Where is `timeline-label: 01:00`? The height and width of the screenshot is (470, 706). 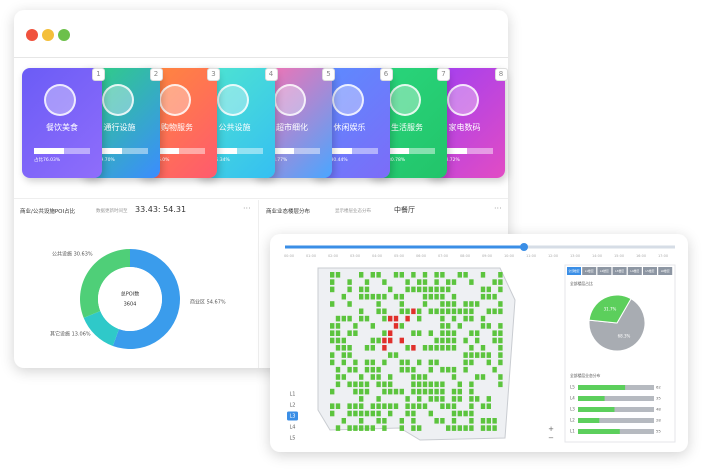
timeline-label: 01:00 is located at coordinates (311, 256).